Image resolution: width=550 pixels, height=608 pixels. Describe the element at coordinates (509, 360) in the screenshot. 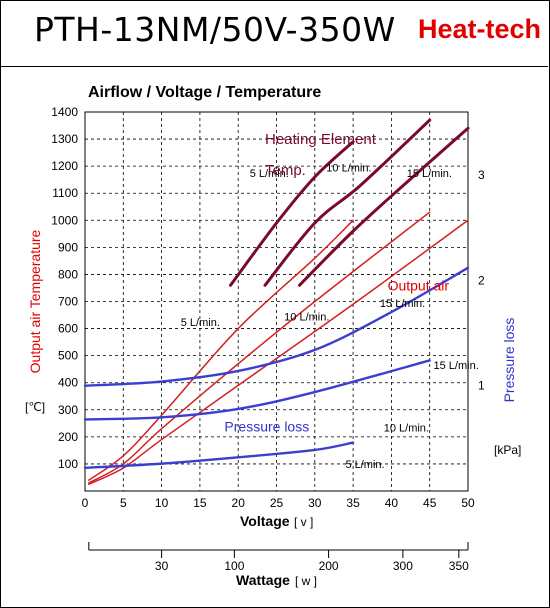

I see `y2-axis-label: Pressure loss` at that location.